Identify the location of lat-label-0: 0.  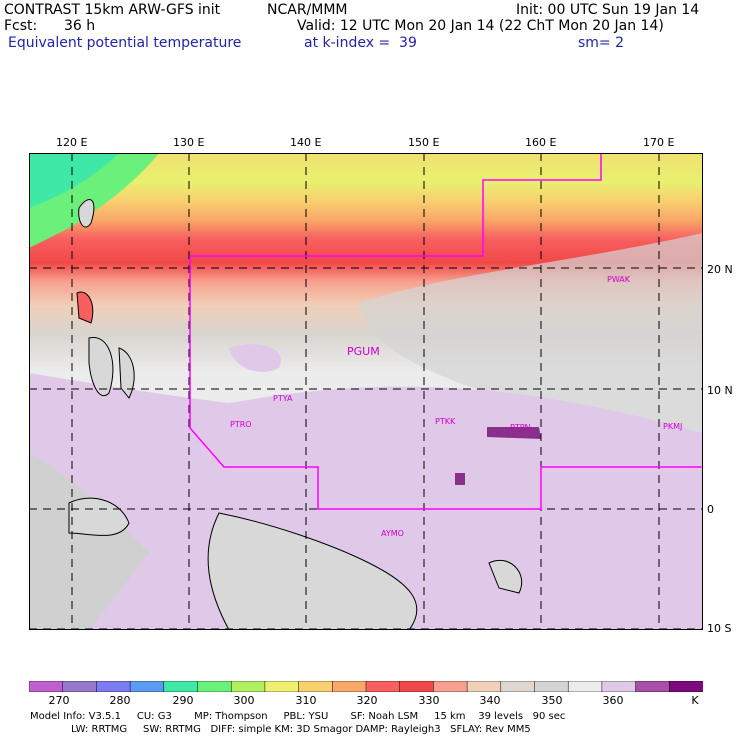
(710, 509).